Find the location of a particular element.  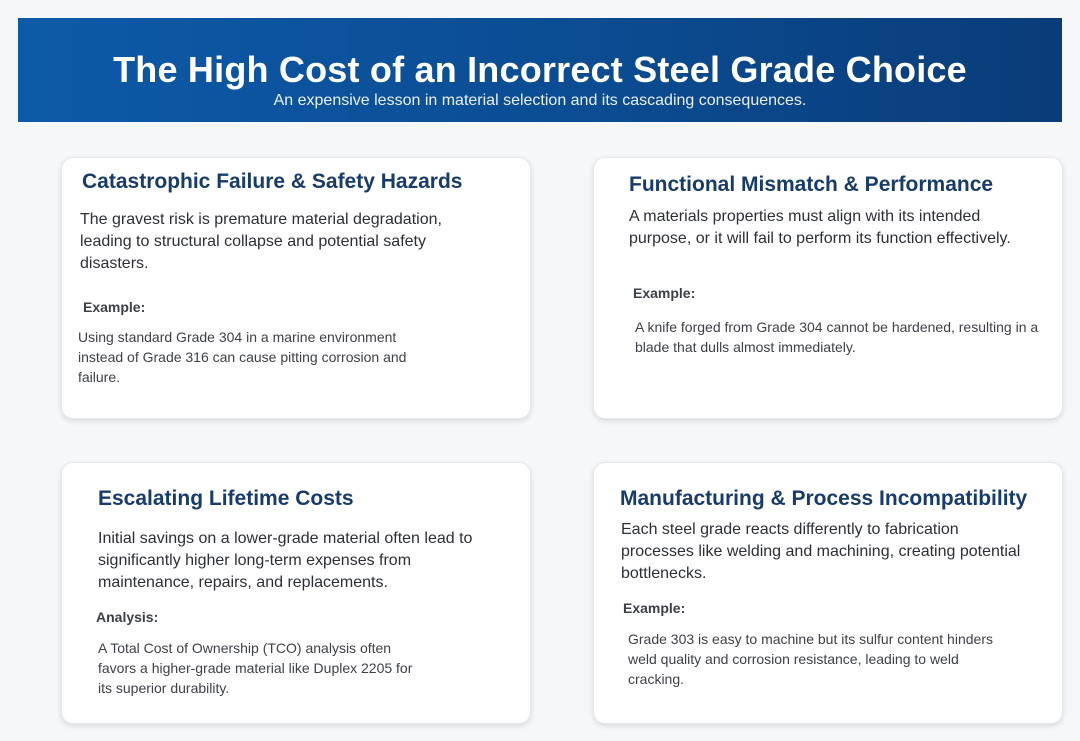

card-title: Functional Mismatch & Performance is located at coordinates (811, 184).